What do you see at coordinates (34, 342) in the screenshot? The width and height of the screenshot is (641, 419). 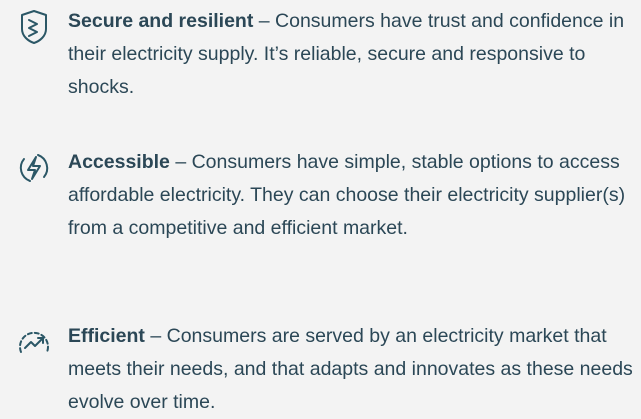 I see `gauge-icon` at bounding box center [34, 342].